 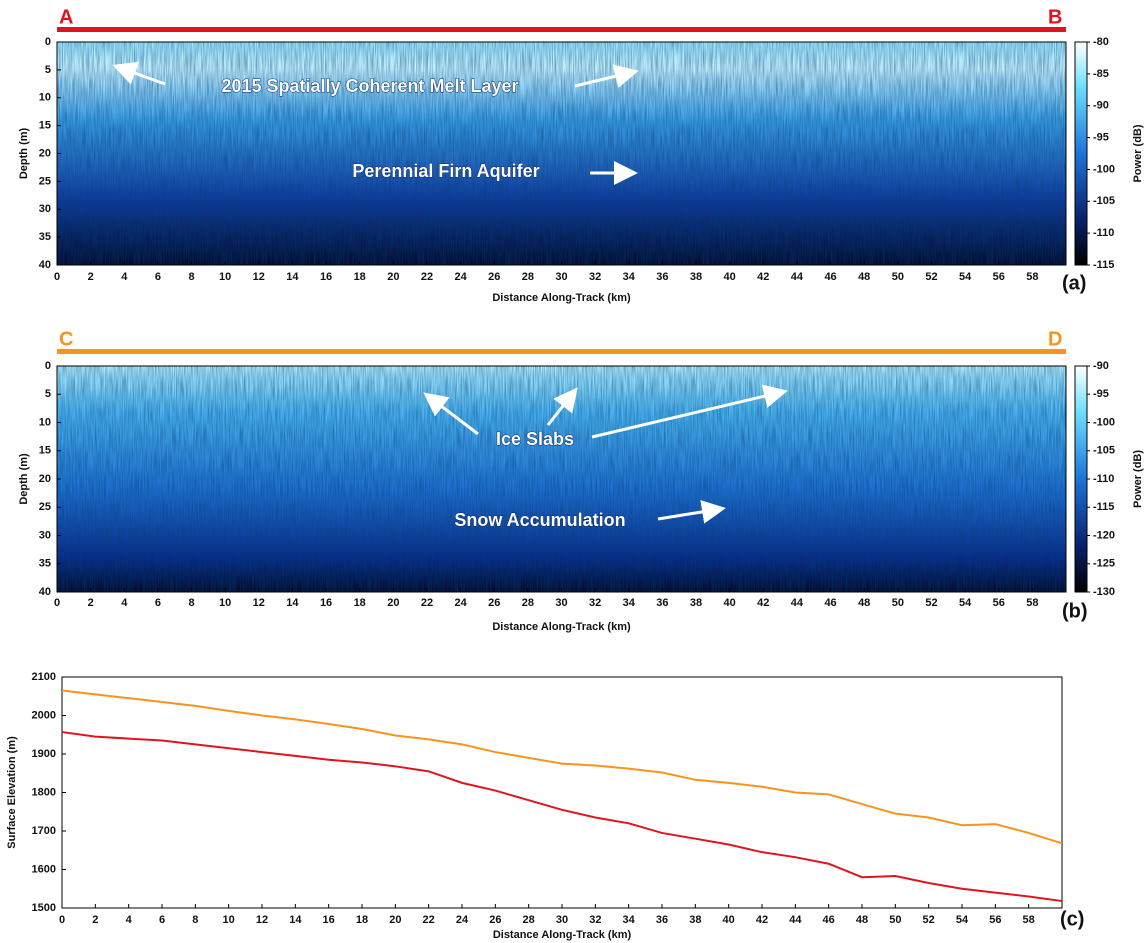 What do you see at coordinates (1072, 919) in the screenshot?
I see `panel-label: (c)` at bounding box center [1072, 919].